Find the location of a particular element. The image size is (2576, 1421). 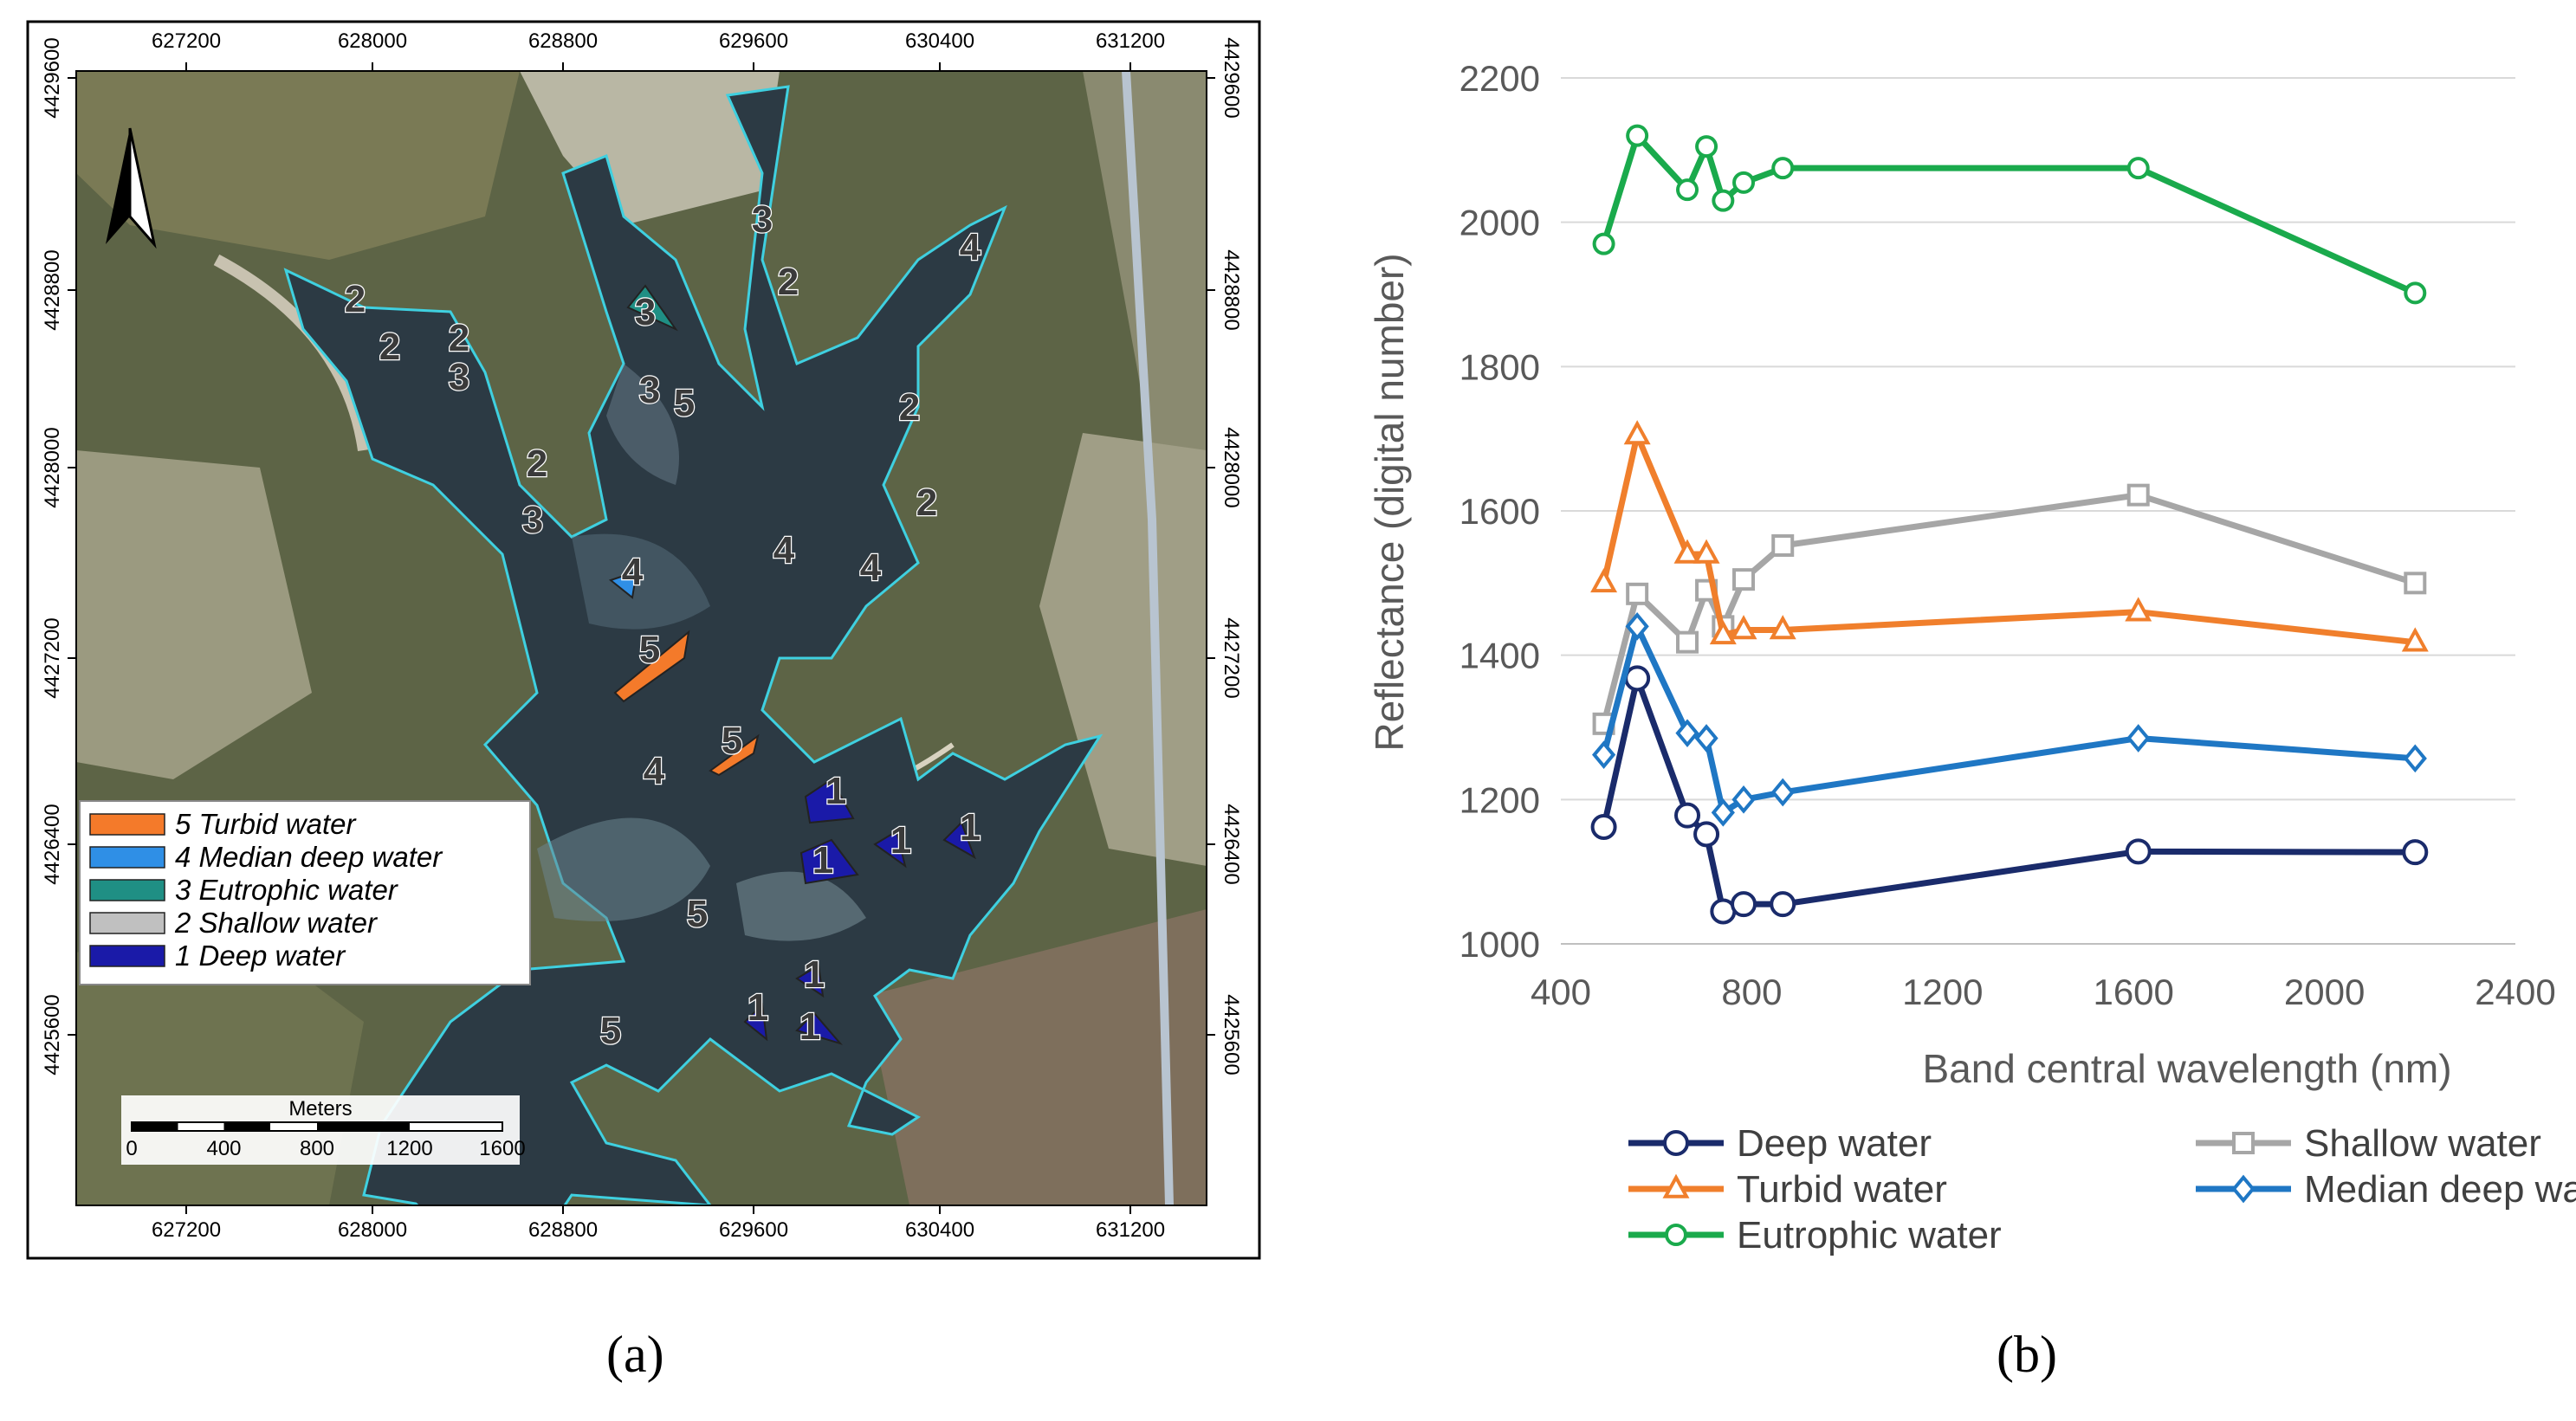

legend-label-median-deep-water: Median deep water is located at coordinates (2440, 1189).